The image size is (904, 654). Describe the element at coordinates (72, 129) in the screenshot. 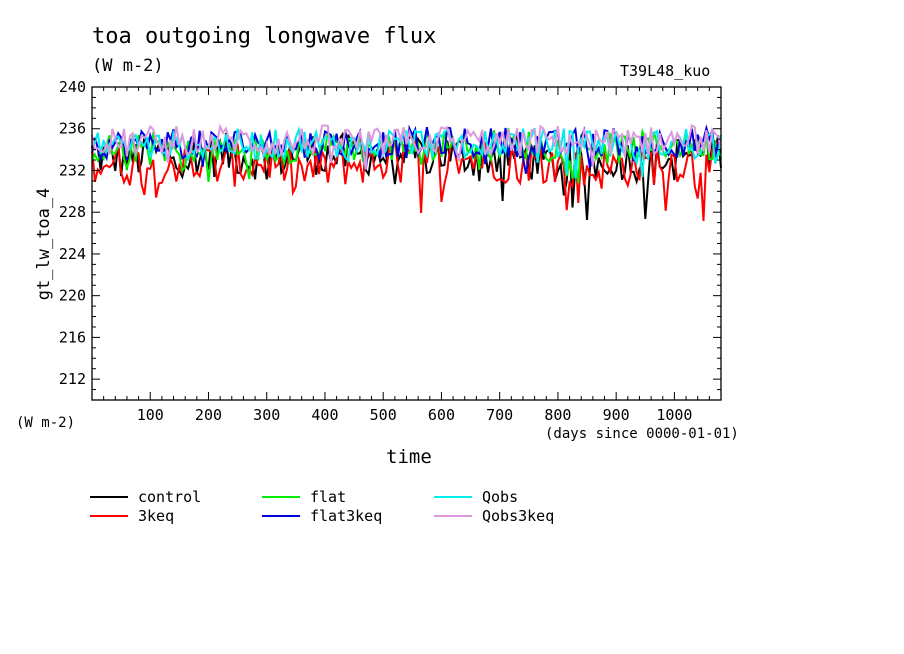

I see `y-tick-label: 236` at that location.